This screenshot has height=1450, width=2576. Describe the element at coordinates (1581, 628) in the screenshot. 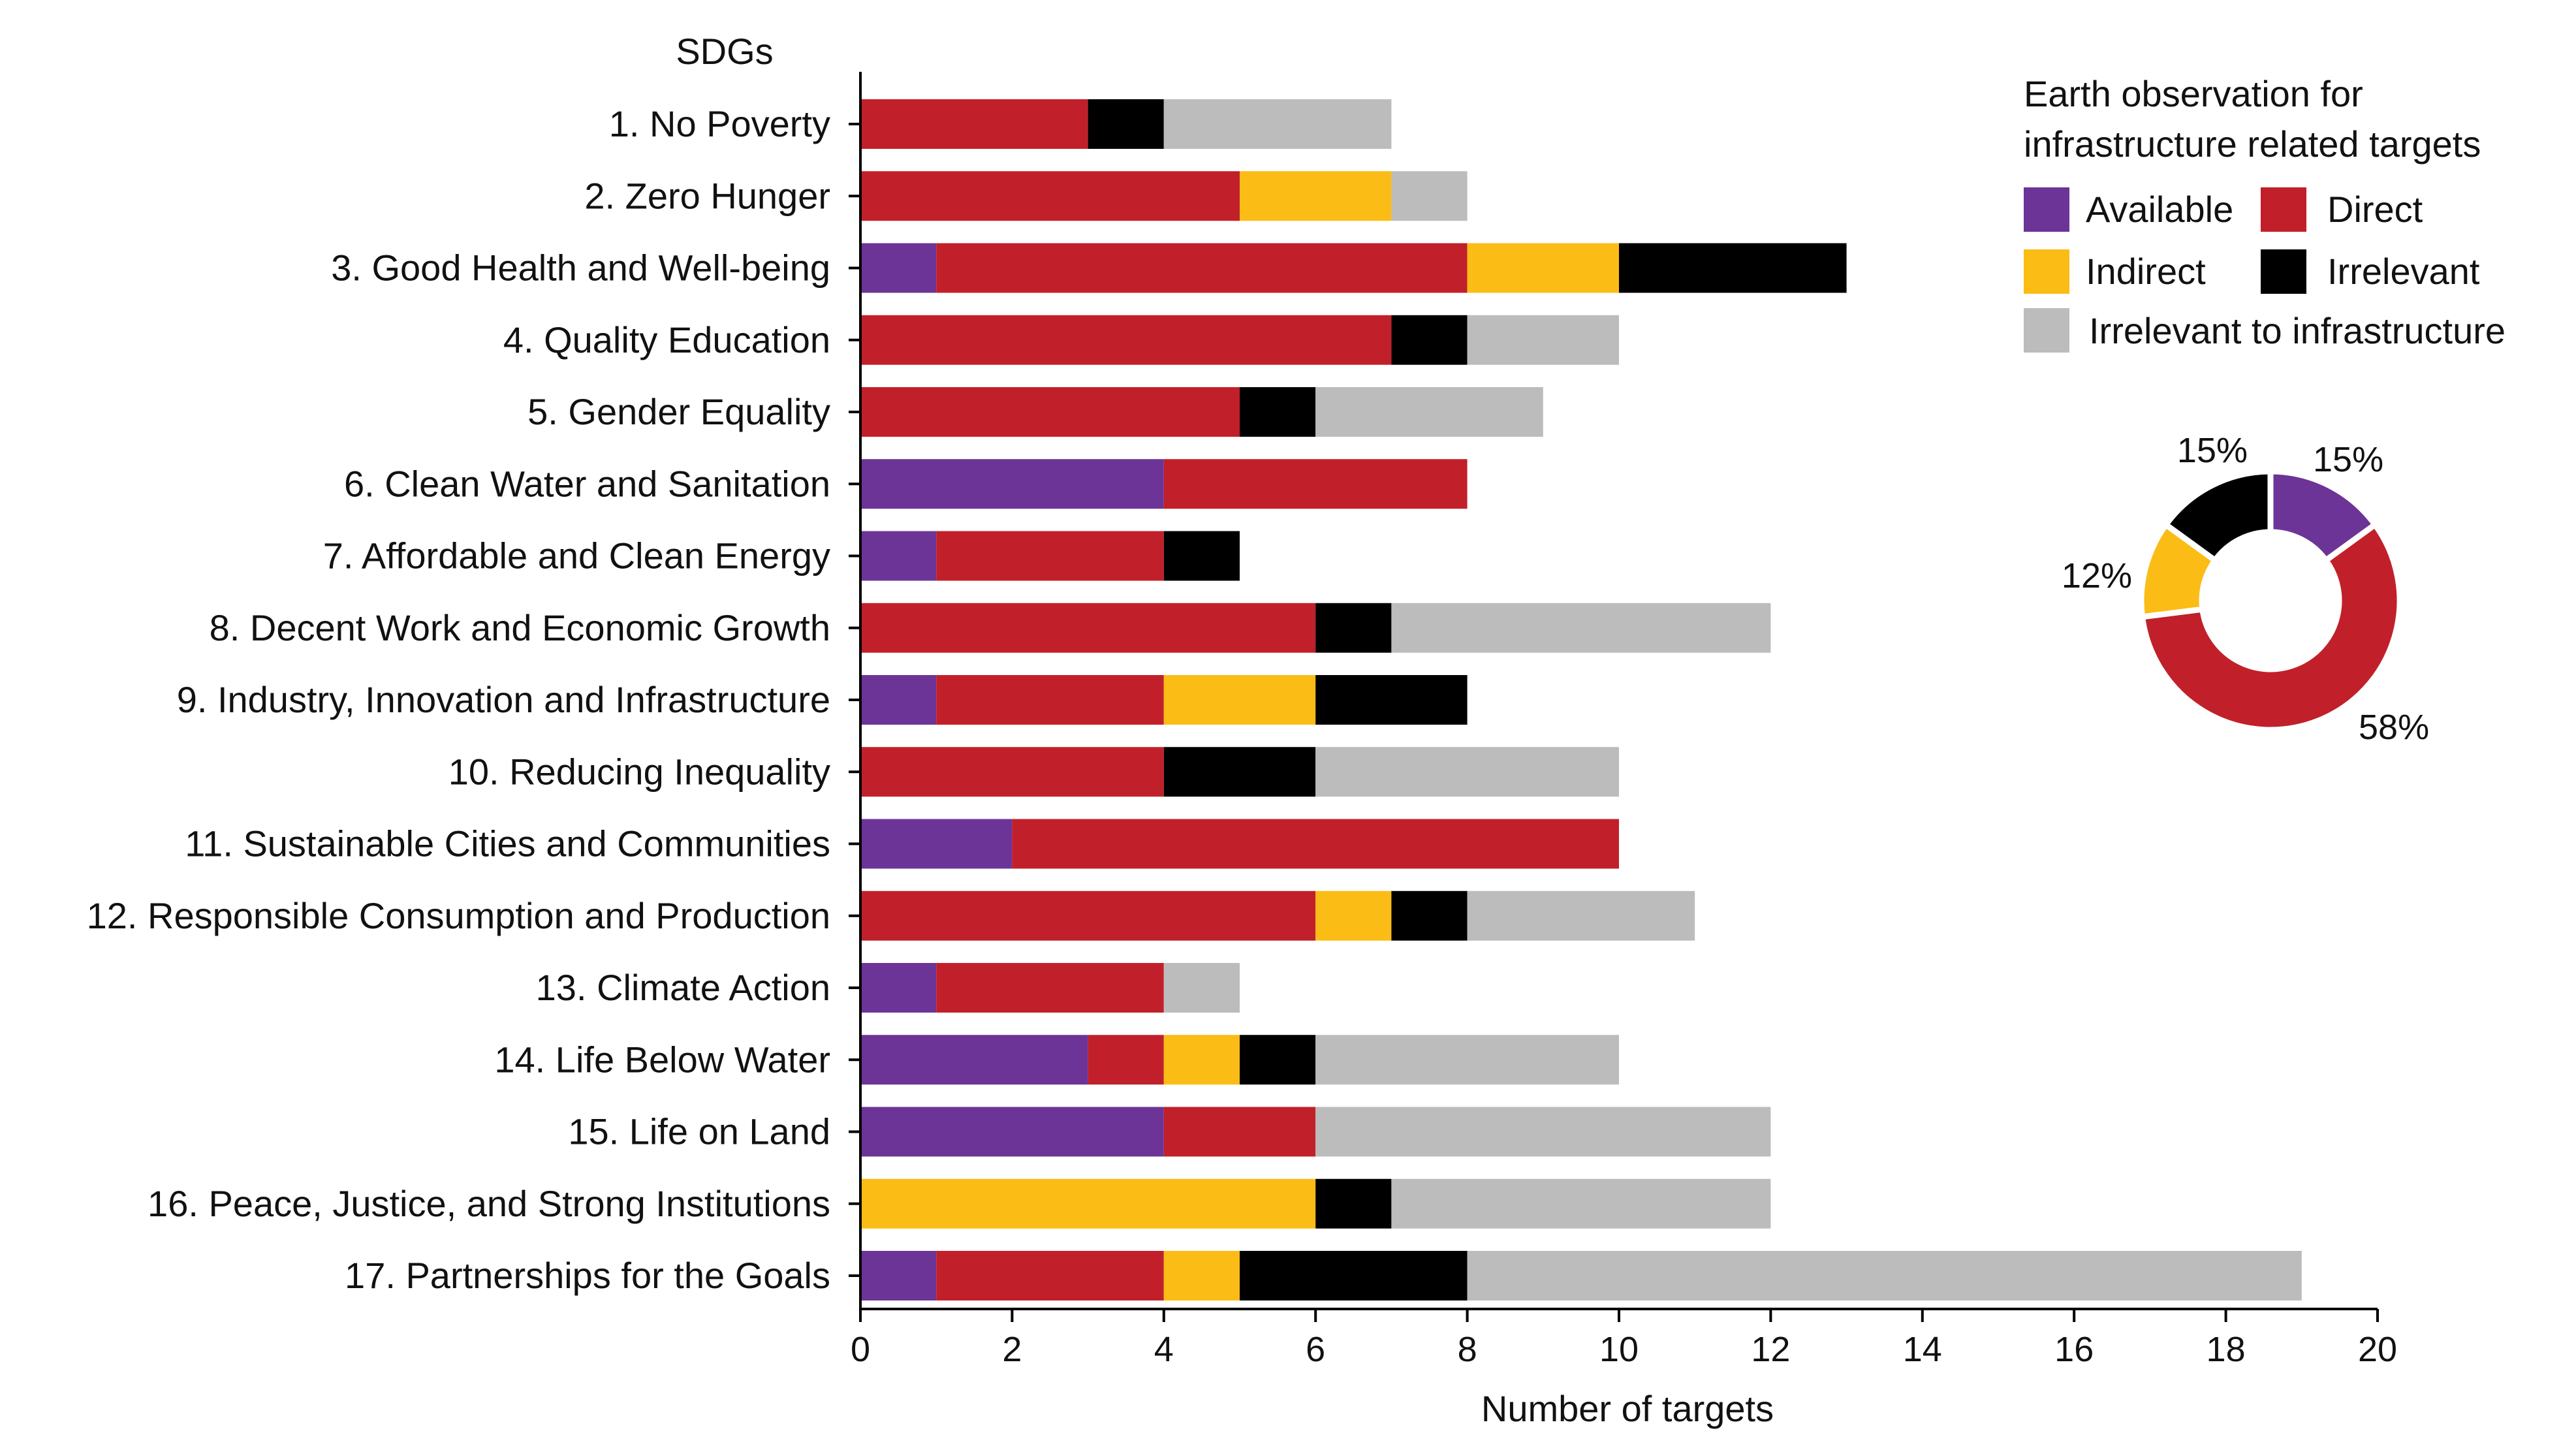

I see `bar-8-irrelevant-to-infrastructure` at that location.